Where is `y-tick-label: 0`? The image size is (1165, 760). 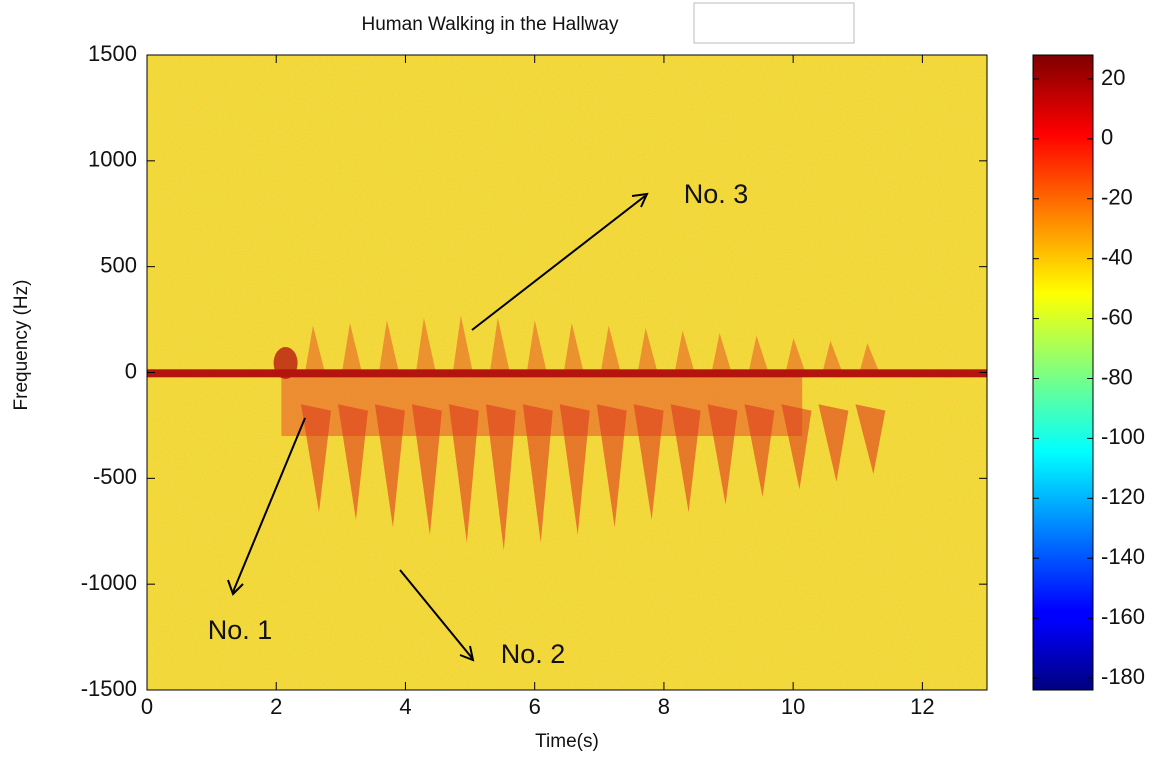 y-tick-label: 0 is located at coordinates (131, 370).